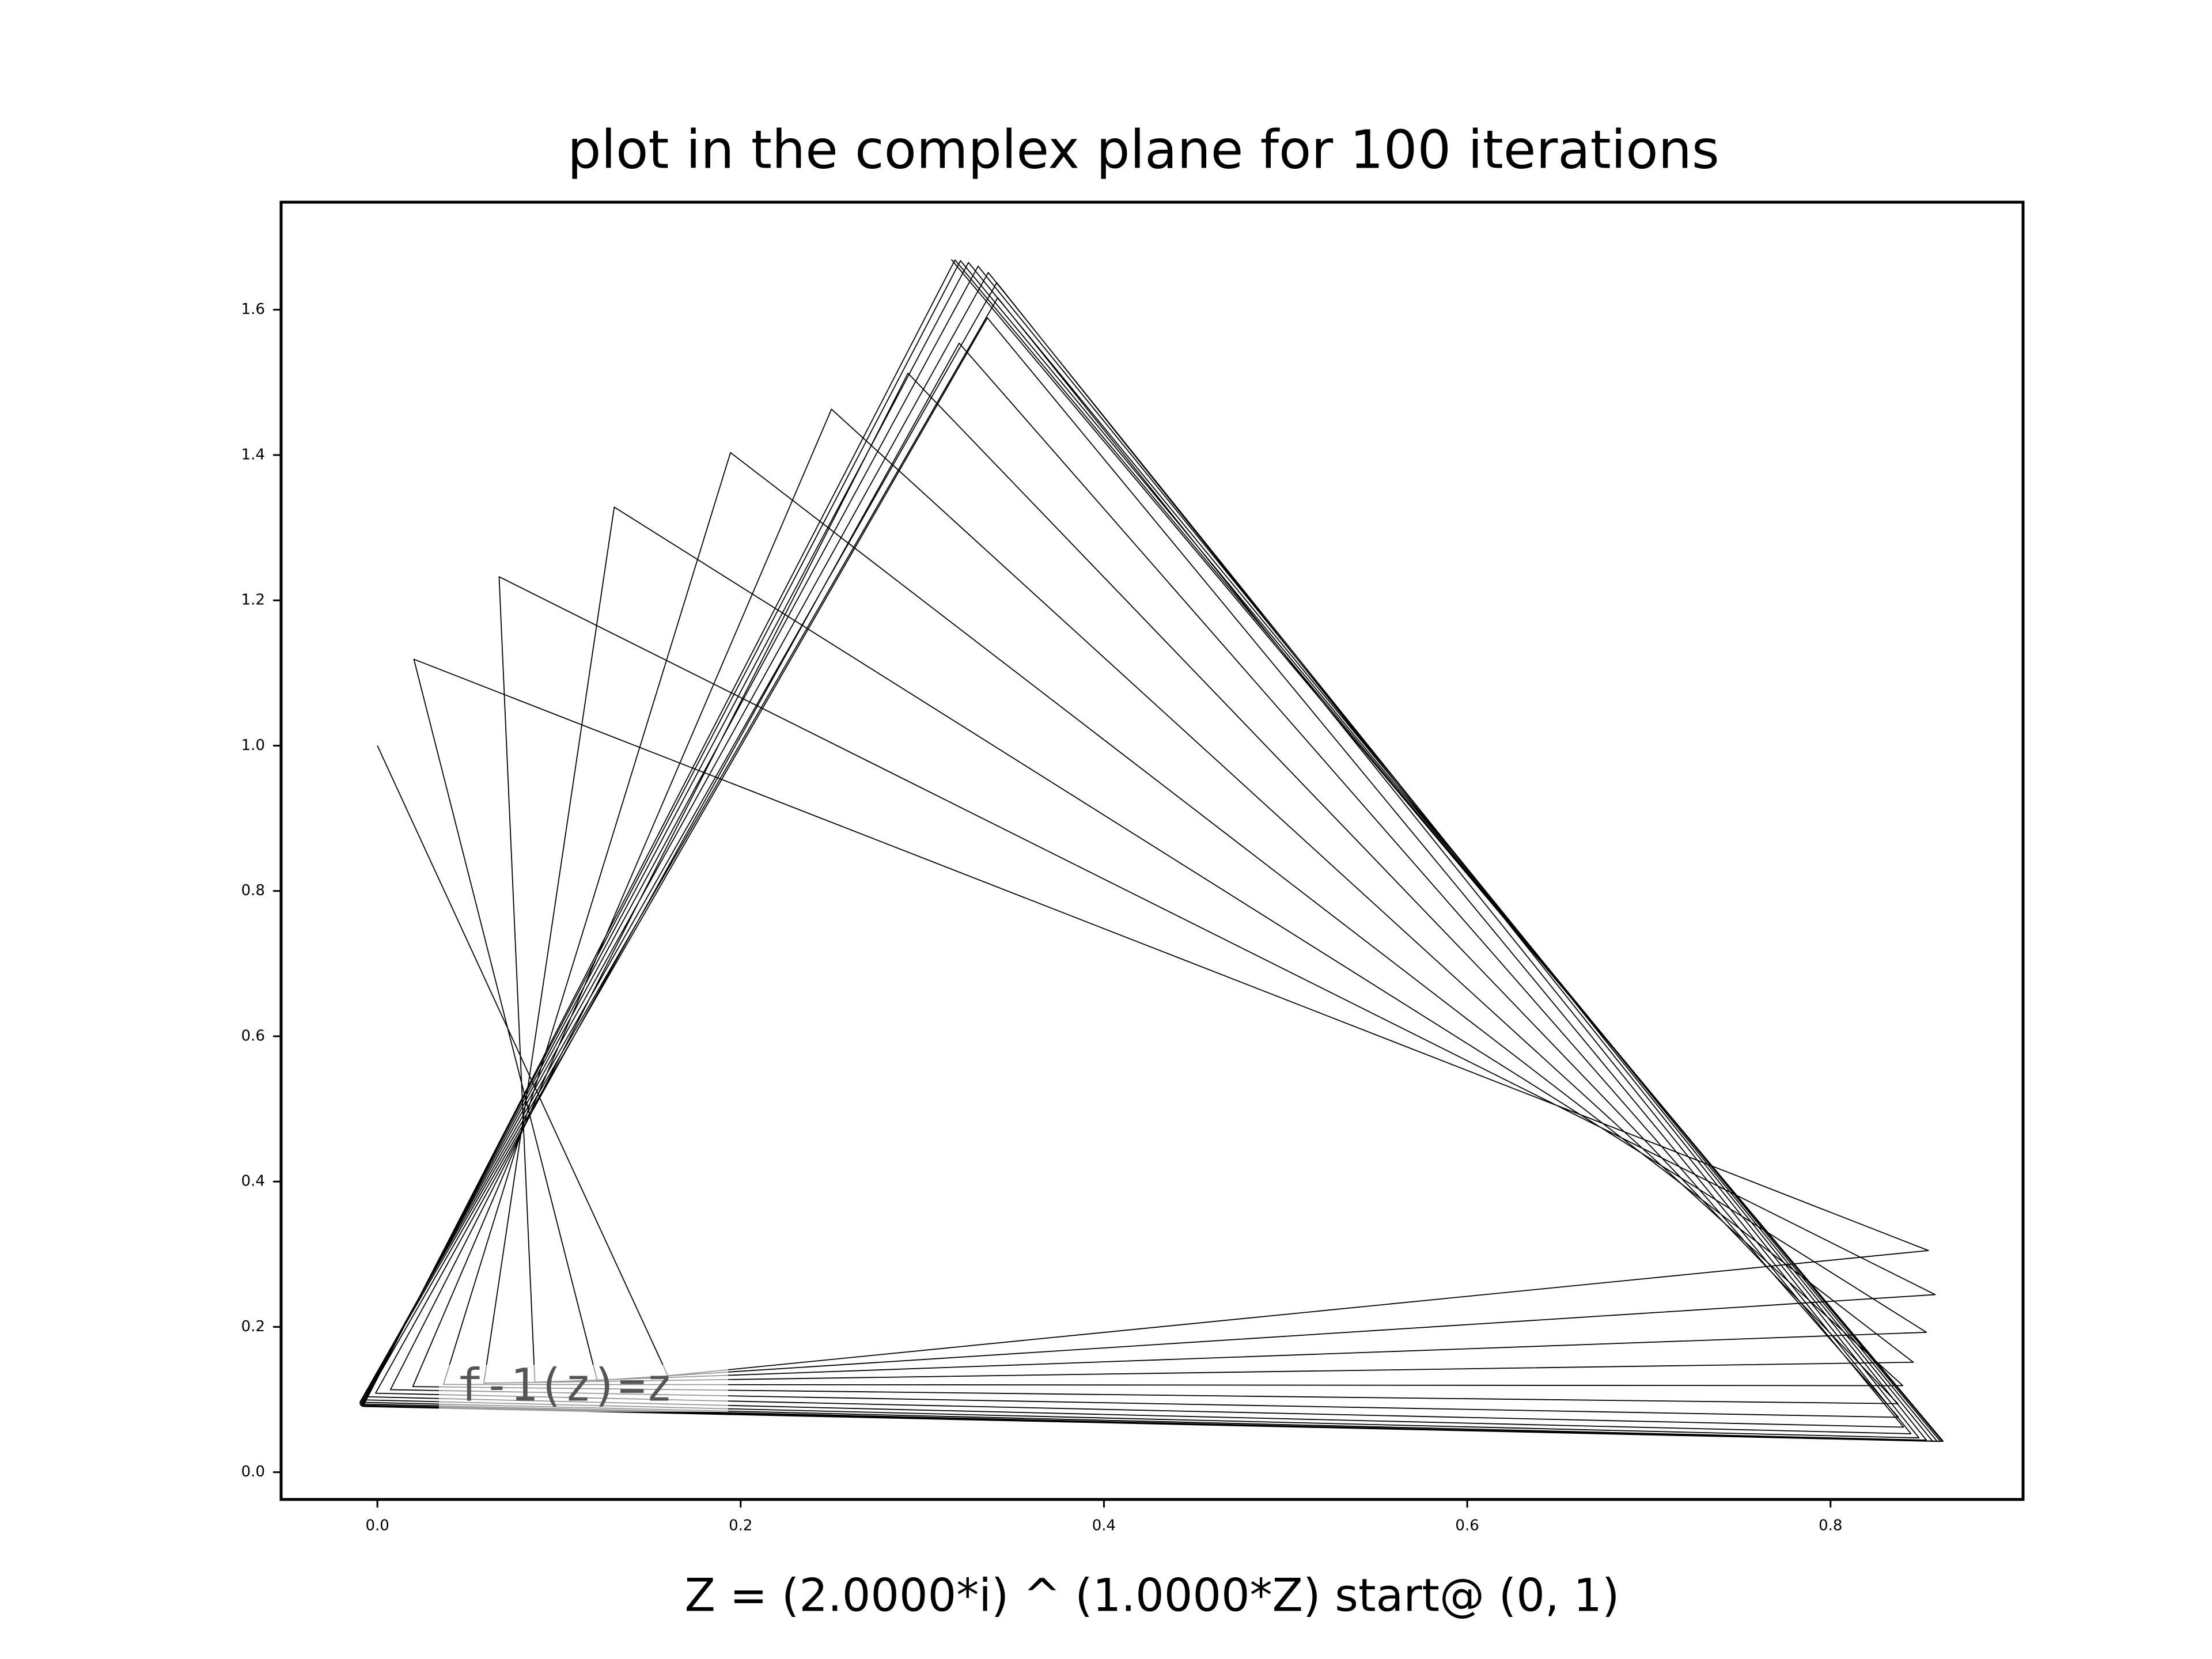 This screenshot has height=1659, width=2212. Describe the element at coordinates (253, 1471) in the screenshot. I see `y-tick-label: 0.0` at that location.